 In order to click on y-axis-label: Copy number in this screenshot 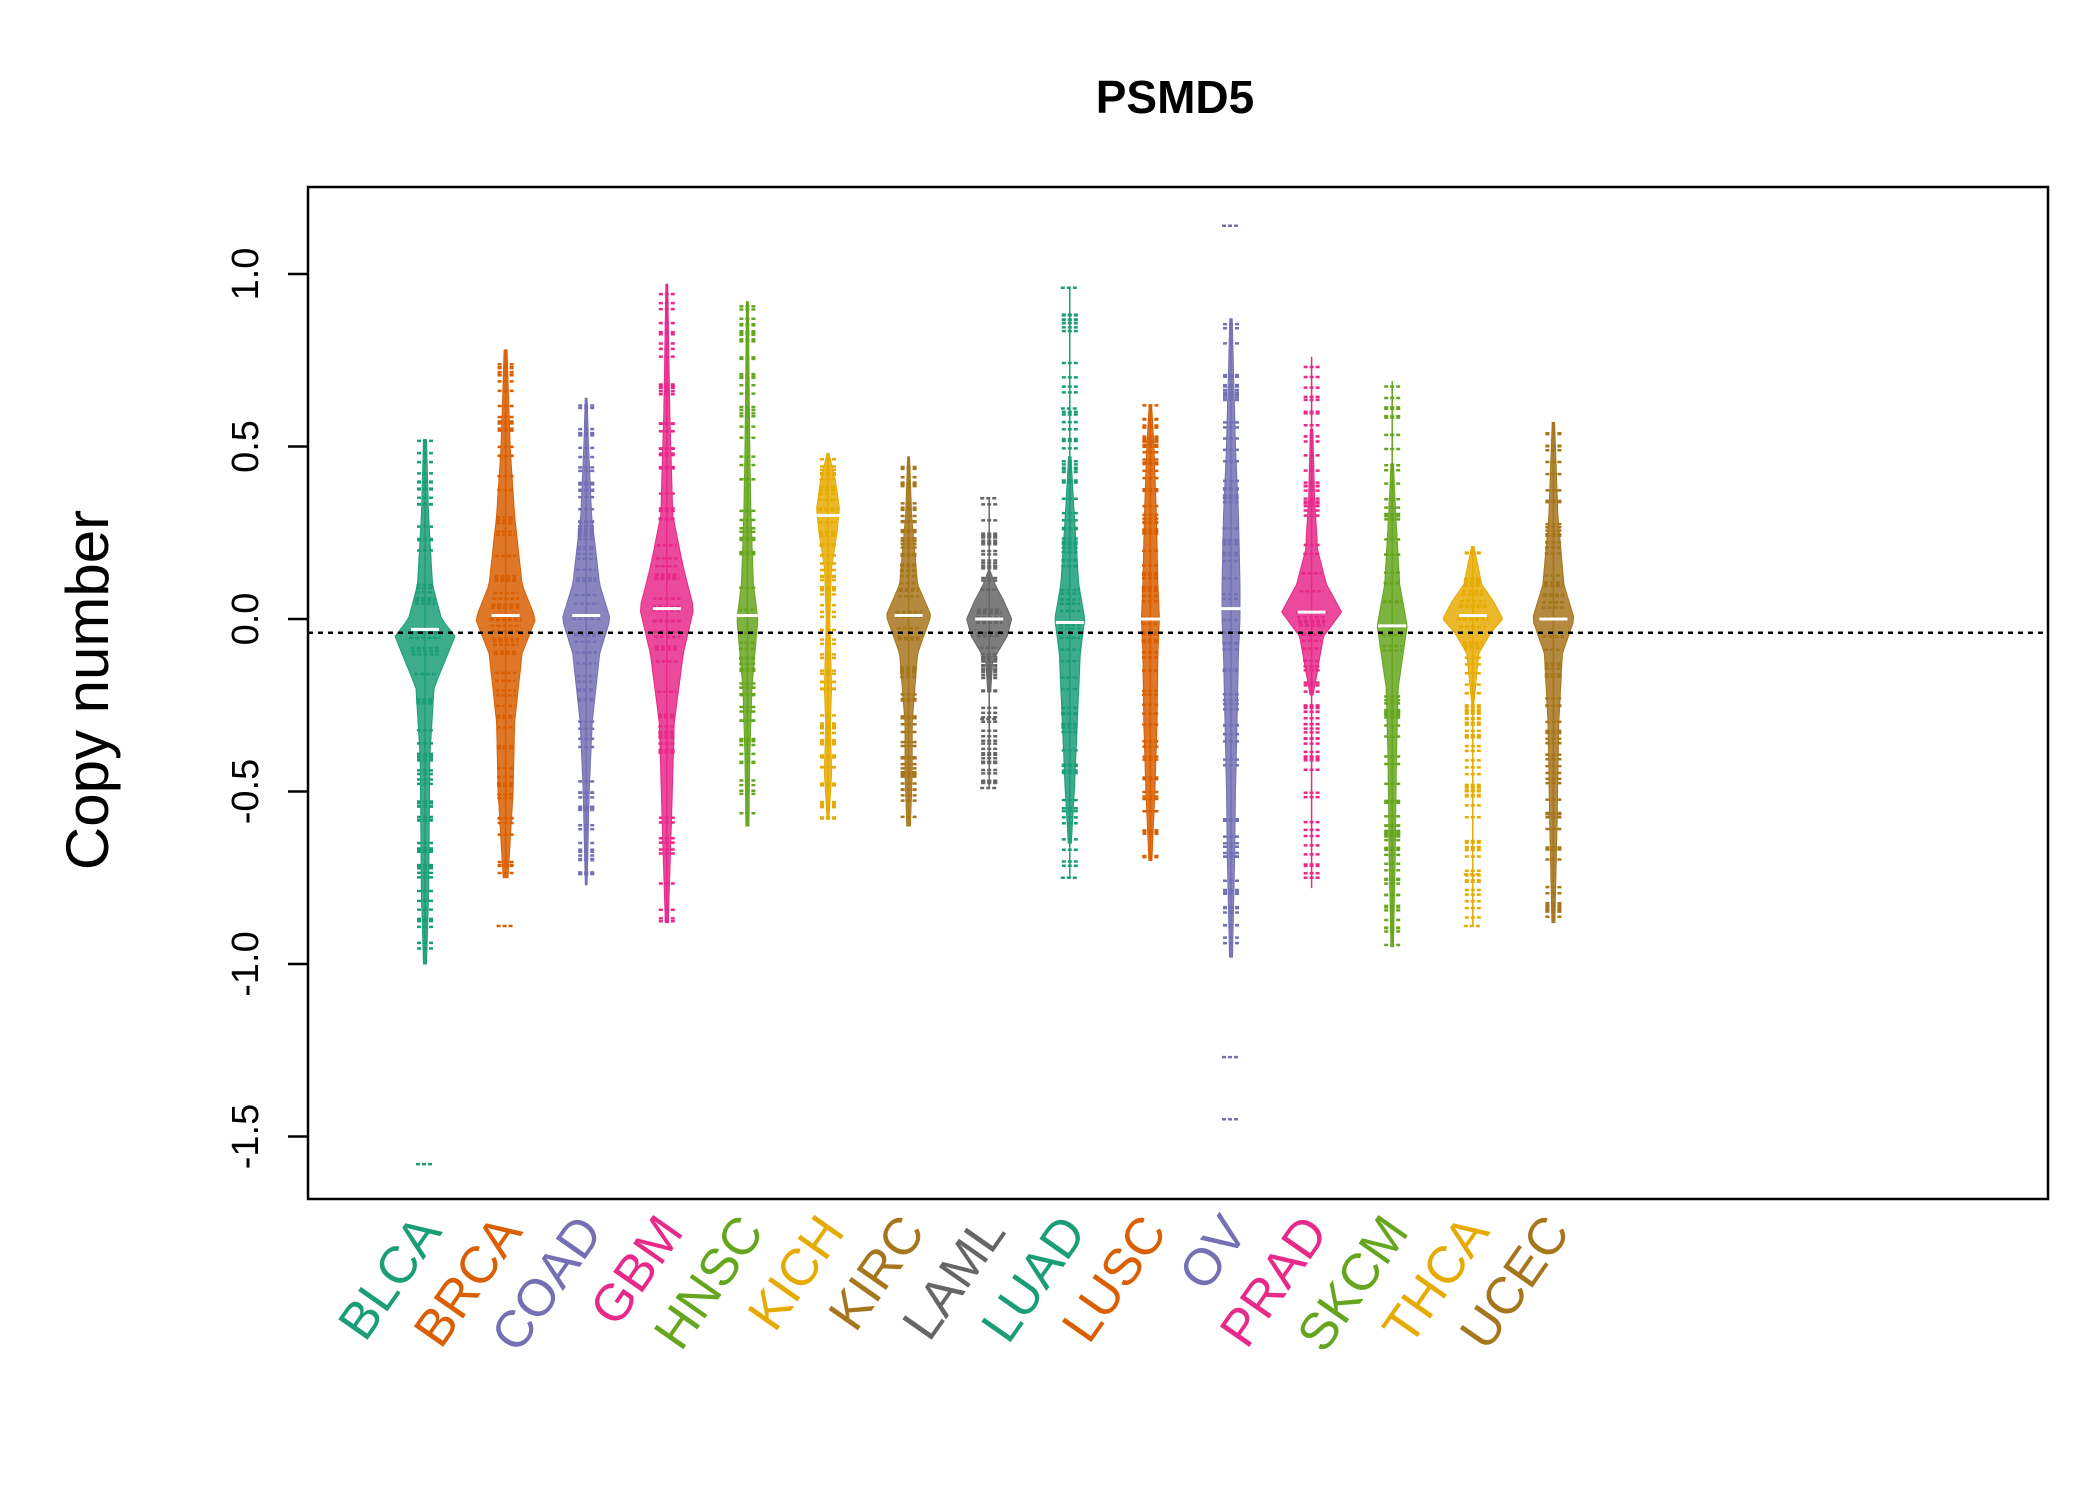, I will do `click(87, 690)`.